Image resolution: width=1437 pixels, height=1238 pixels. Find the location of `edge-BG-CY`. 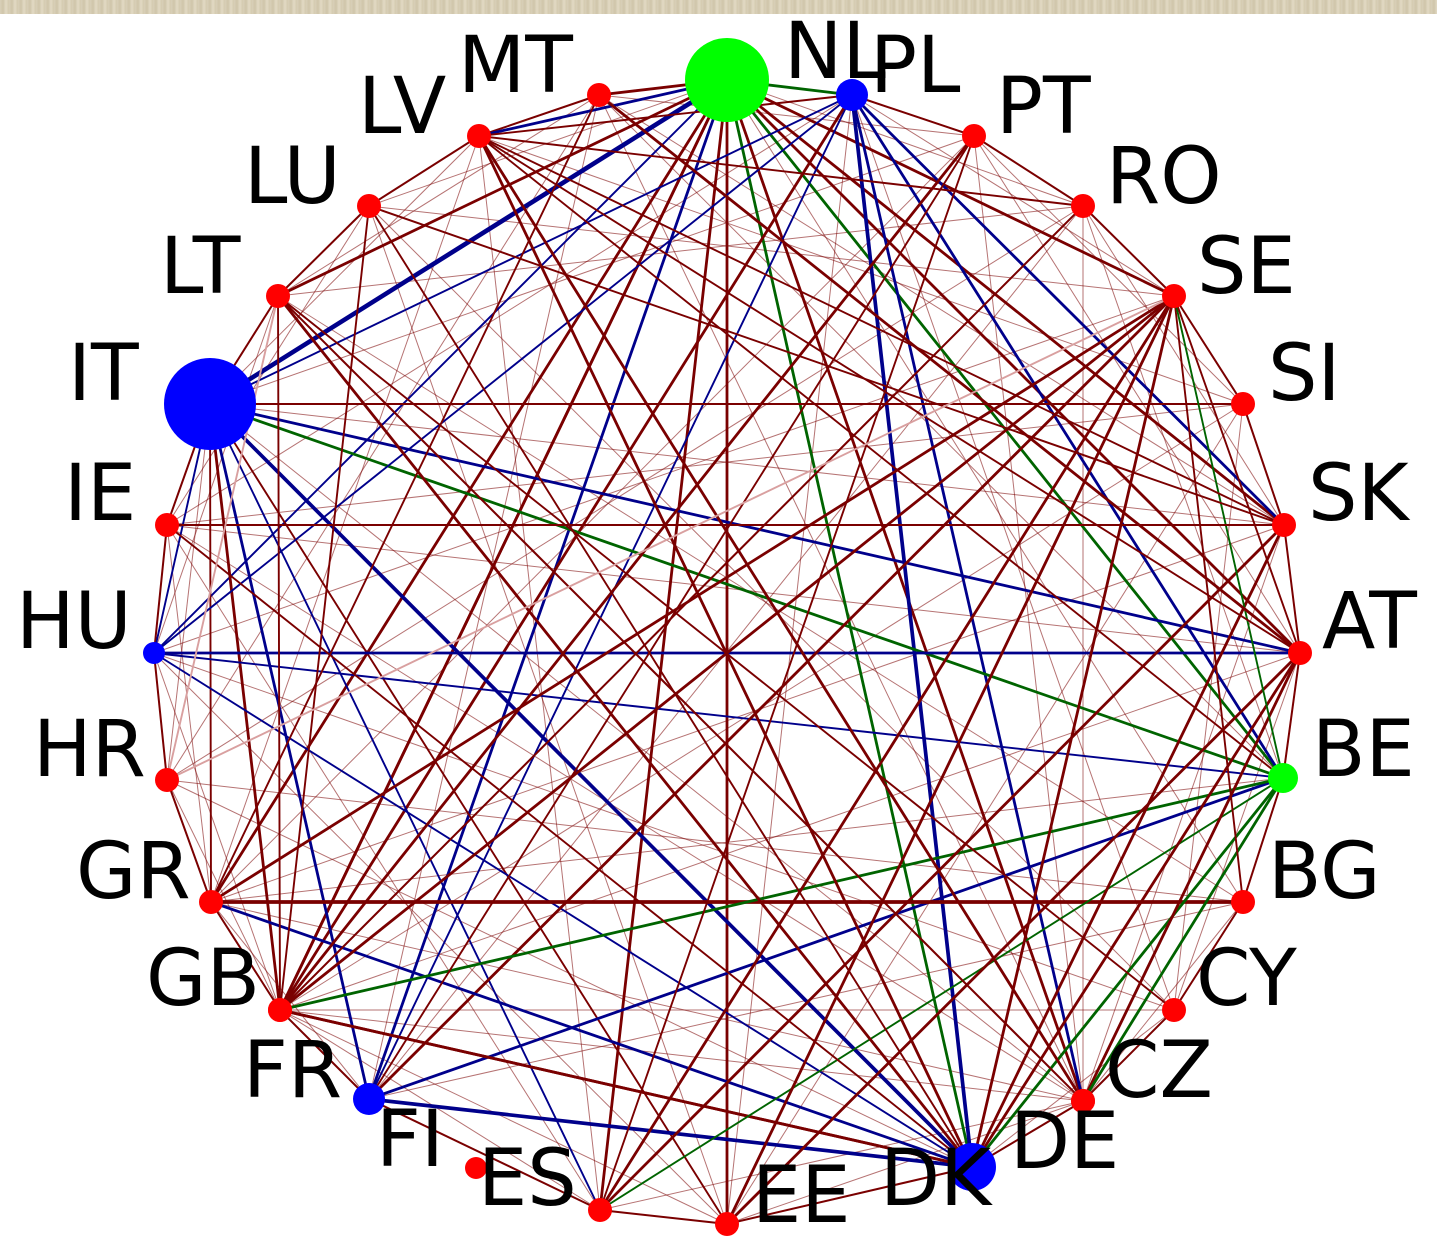

edge-BG-CY is located at coordinates (1208, 956).